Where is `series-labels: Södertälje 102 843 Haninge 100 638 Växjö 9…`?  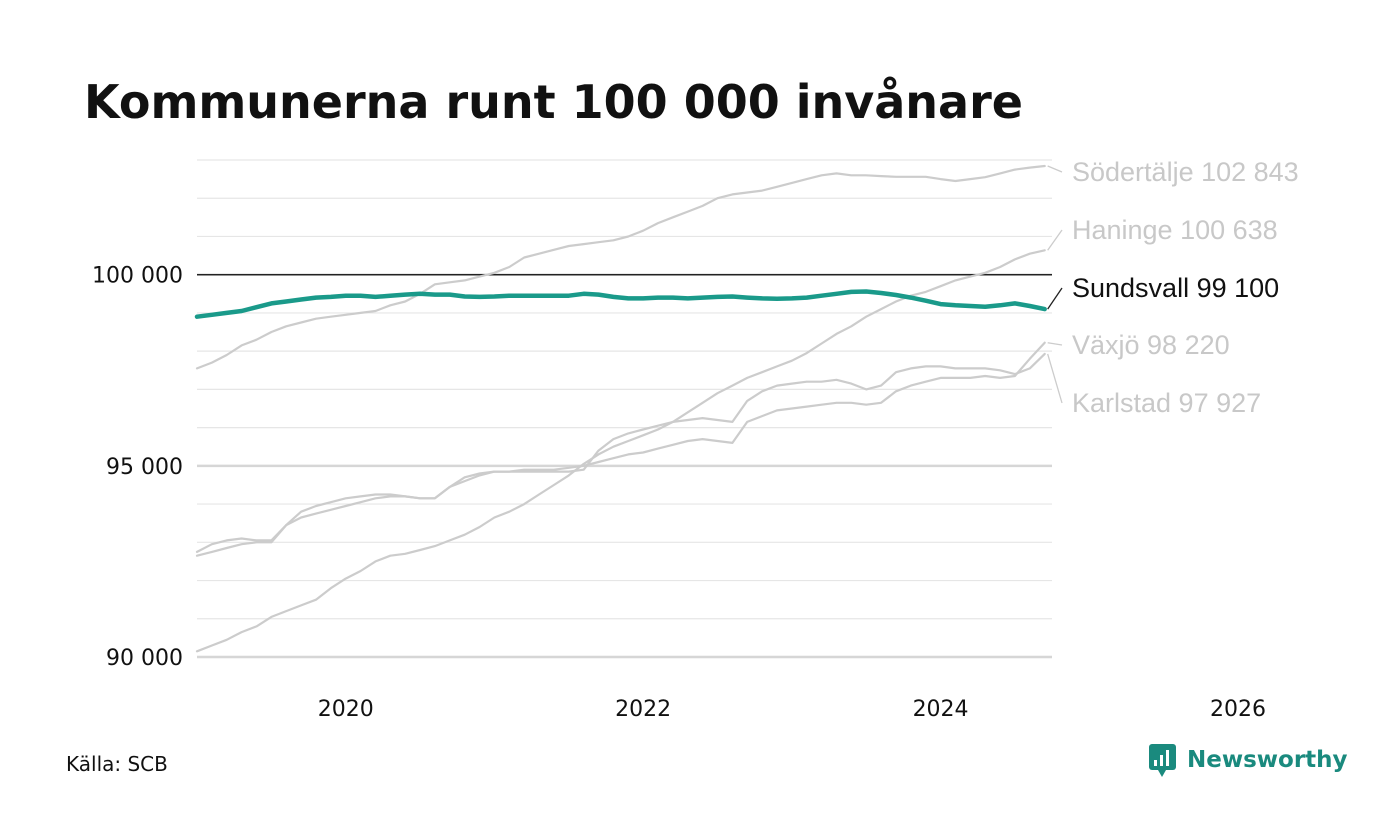
series-labels: Södertälje 102 843 Haninge 100 638 Växjö 9… is located at coordinates (1173, 287).